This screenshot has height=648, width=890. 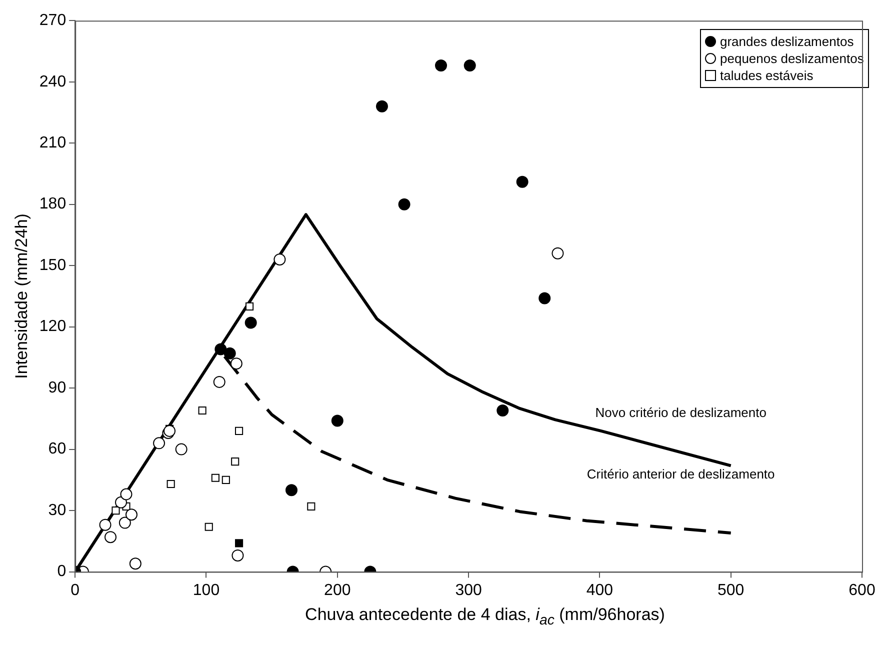 I want to click on x-tick-label: 400, so click(x=600, y=590).